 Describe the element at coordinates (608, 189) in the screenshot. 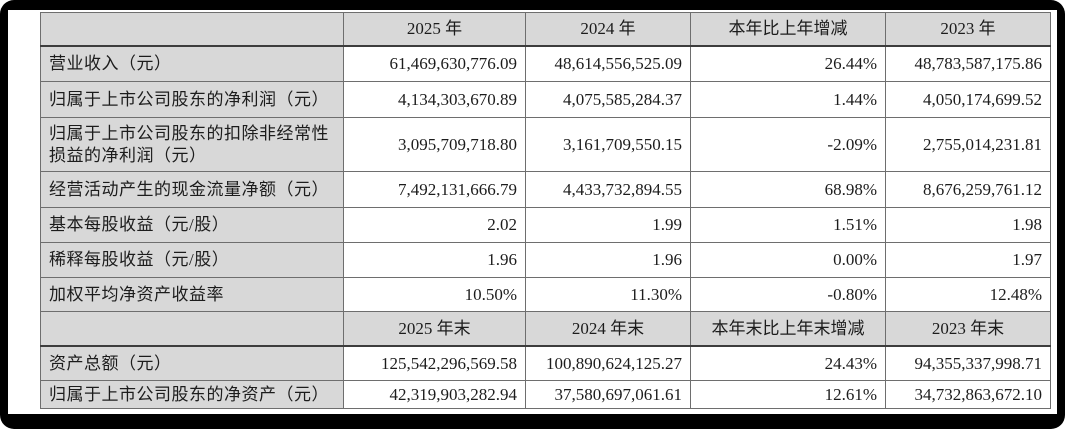

I see `cell-value: 4,433,732,894.55` at that location.